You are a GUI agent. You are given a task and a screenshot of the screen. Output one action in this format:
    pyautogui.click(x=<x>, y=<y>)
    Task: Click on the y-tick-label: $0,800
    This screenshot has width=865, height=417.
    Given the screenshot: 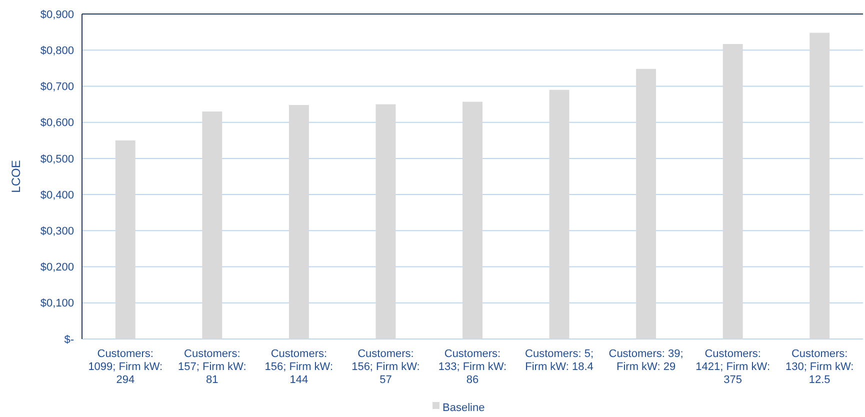 What is the action you would take?
    pyautogui.click(x=57, y=50)
    